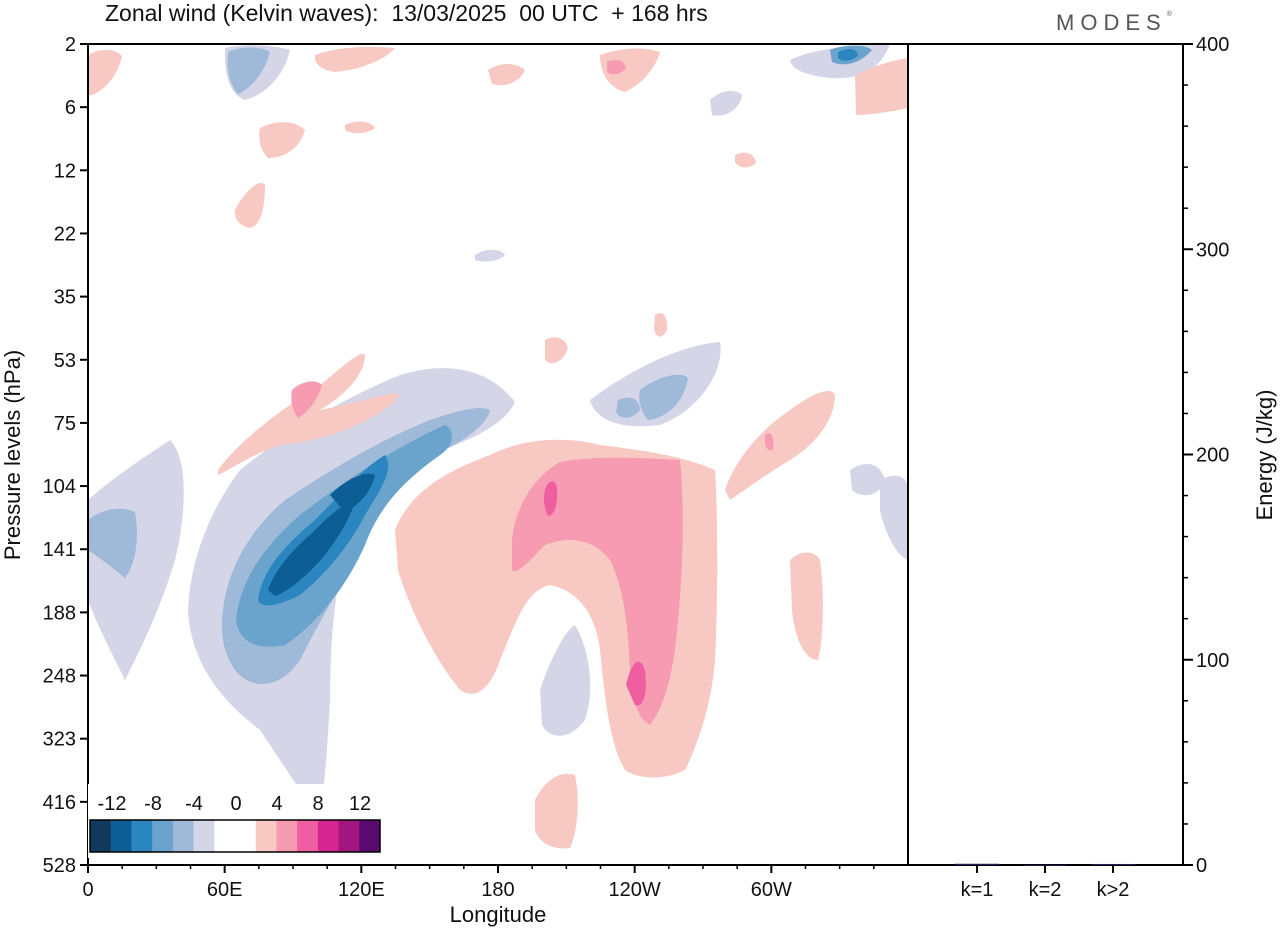 Image resolution: width=1280 pixels, height=930 pixels. Describe the element at coordinates (65, 171) in the screenshot. I see `y-tick-label: 12` at that location.